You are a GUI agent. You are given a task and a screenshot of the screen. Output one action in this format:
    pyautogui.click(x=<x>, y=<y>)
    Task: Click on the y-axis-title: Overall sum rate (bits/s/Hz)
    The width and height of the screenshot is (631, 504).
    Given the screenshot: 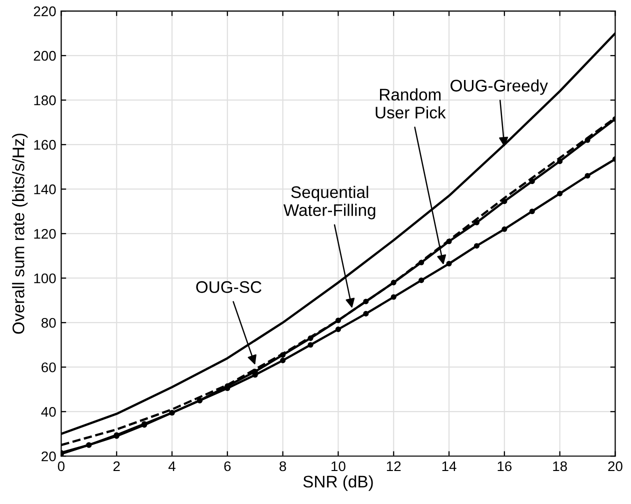 What is the action you would take?
    pyautogui.click(x=20, y=234)
    